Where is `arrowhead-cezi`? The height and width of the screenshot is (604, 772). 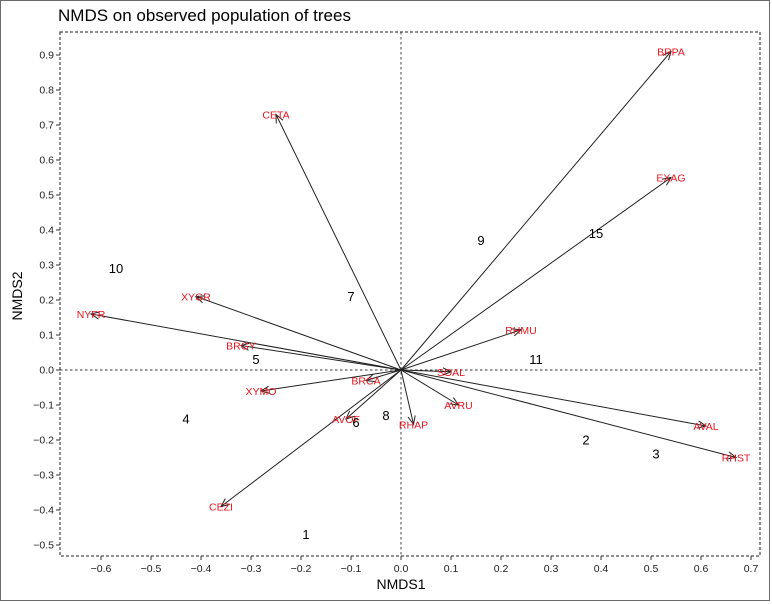
arrowhead-cezi is located at coordinates (225, 503).